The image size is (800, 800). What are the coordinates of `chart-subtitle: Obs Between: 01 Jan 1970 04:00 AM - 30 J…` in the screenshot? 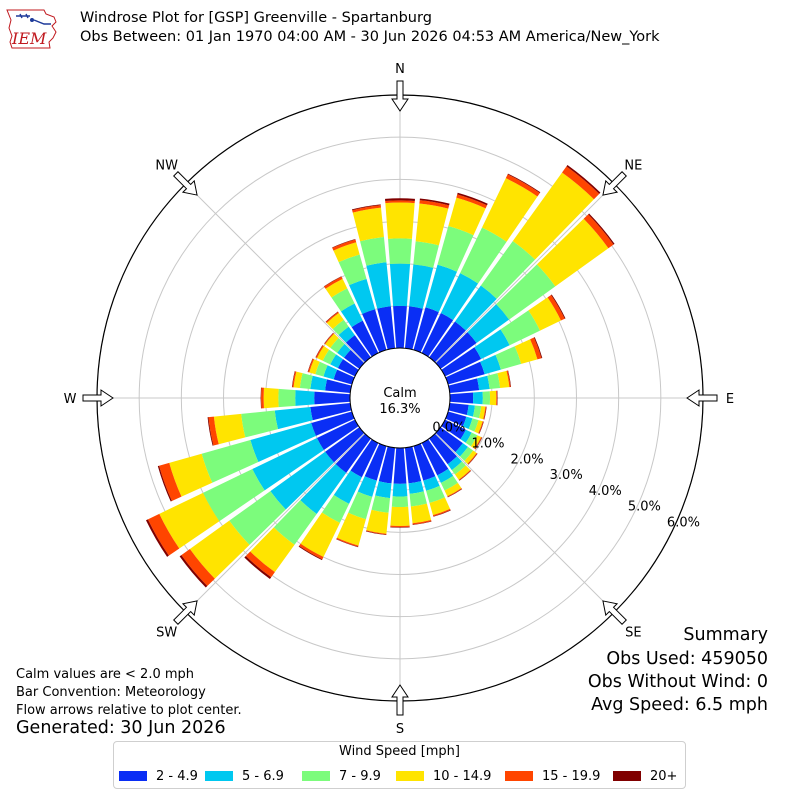 It's located at (370, 37).